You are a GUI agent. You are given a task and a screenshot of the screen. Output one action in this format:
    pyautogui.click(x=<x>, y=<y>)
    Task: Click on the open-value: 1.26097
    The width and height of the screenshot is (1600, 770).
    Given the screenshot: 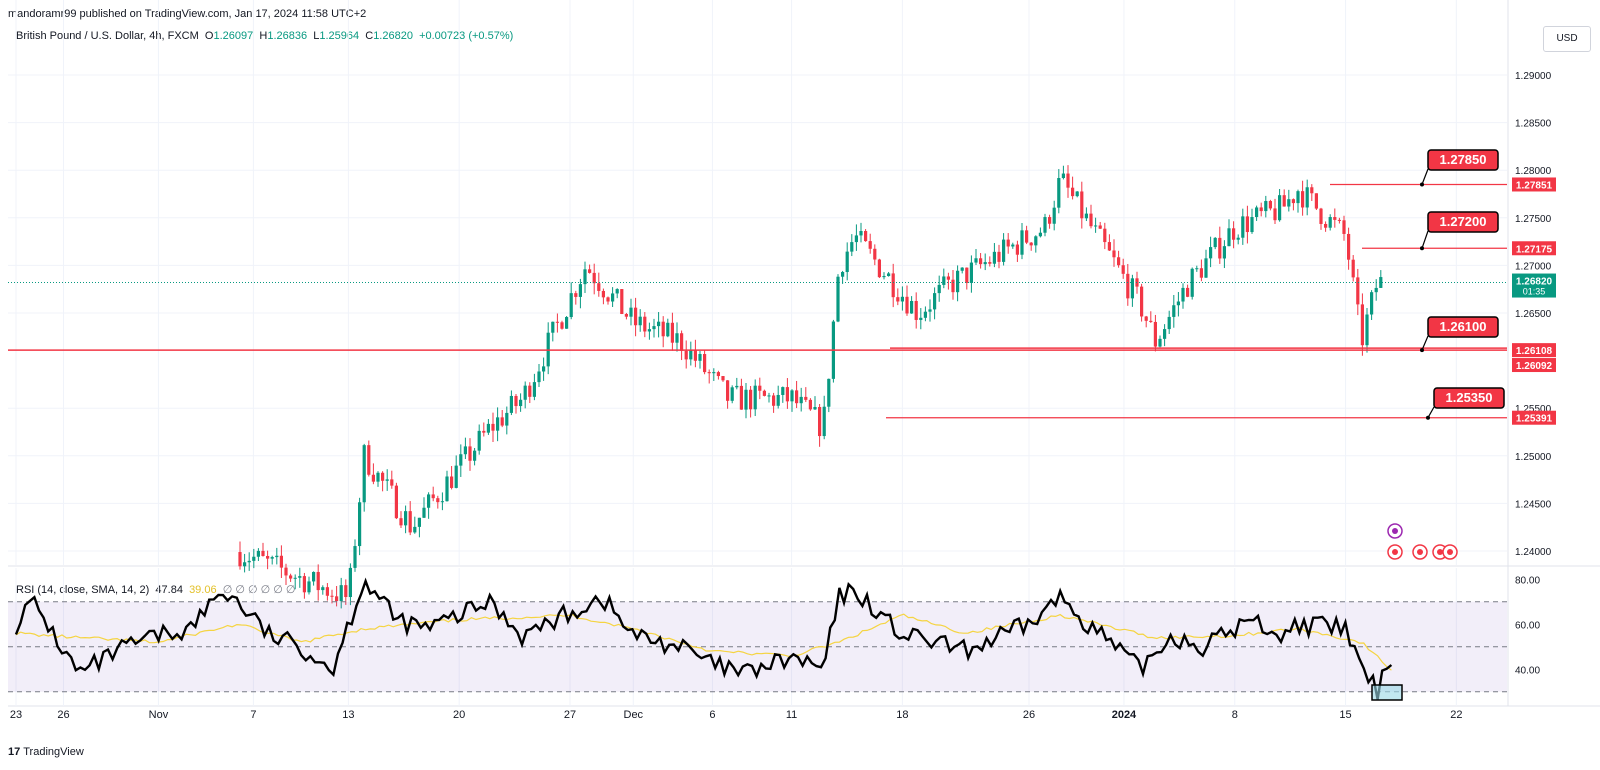 What is the action you would take?
    pyautogui.click(x=233, y=36)
    